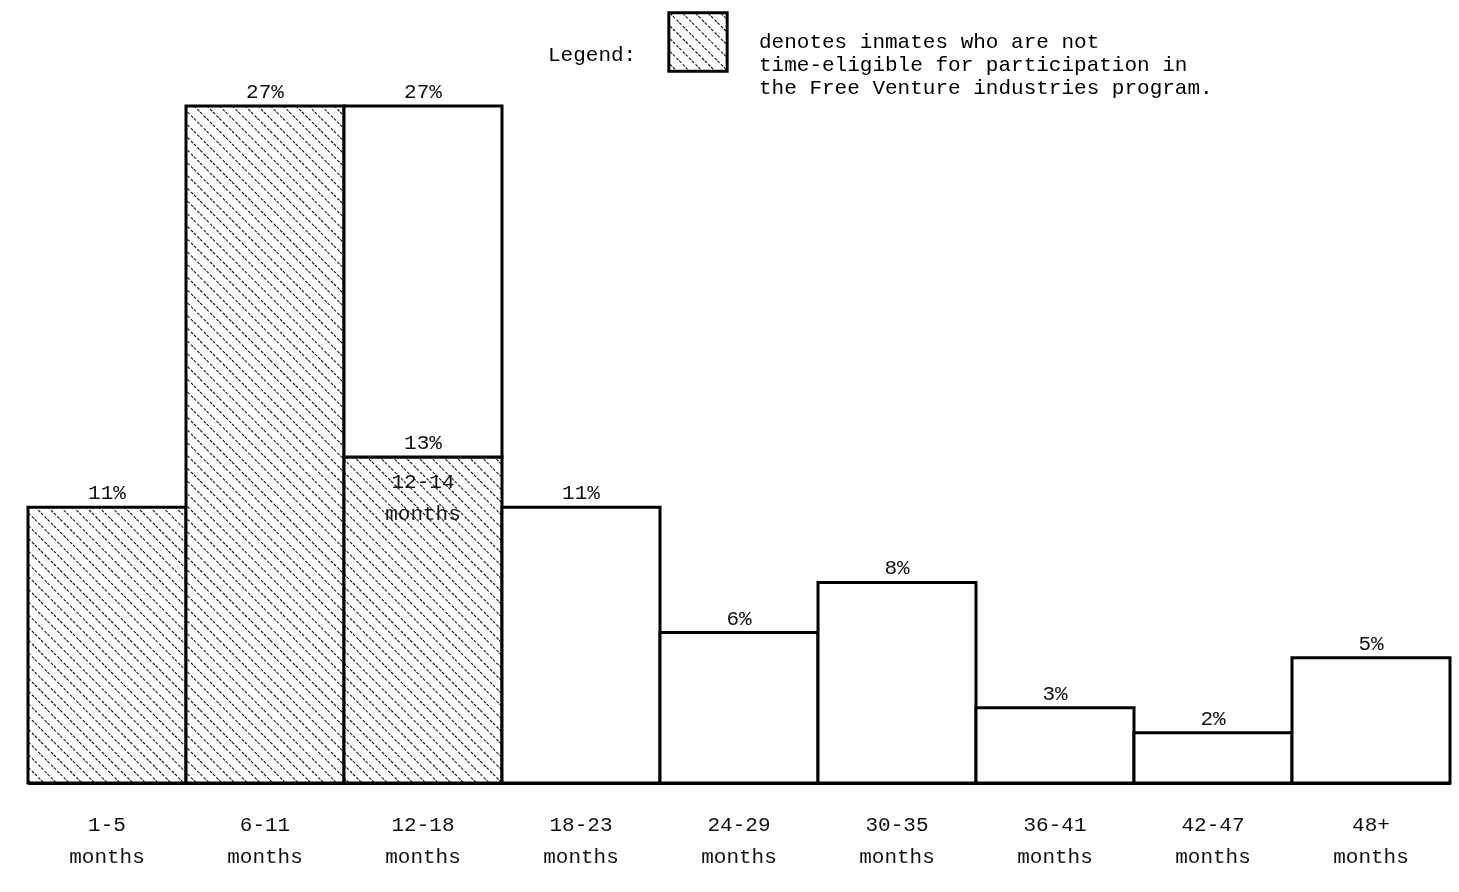  I want to click on x-tick-label: 48+ months, so click(1371, 841).